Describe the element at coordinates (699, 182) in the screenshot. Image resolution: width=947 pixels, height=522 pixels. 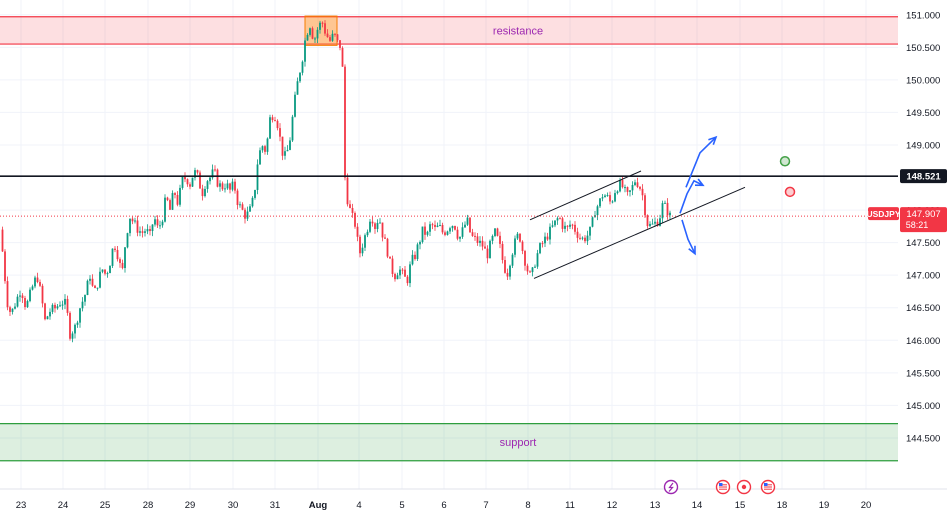
I see `bounce-arrow-head` at that location.